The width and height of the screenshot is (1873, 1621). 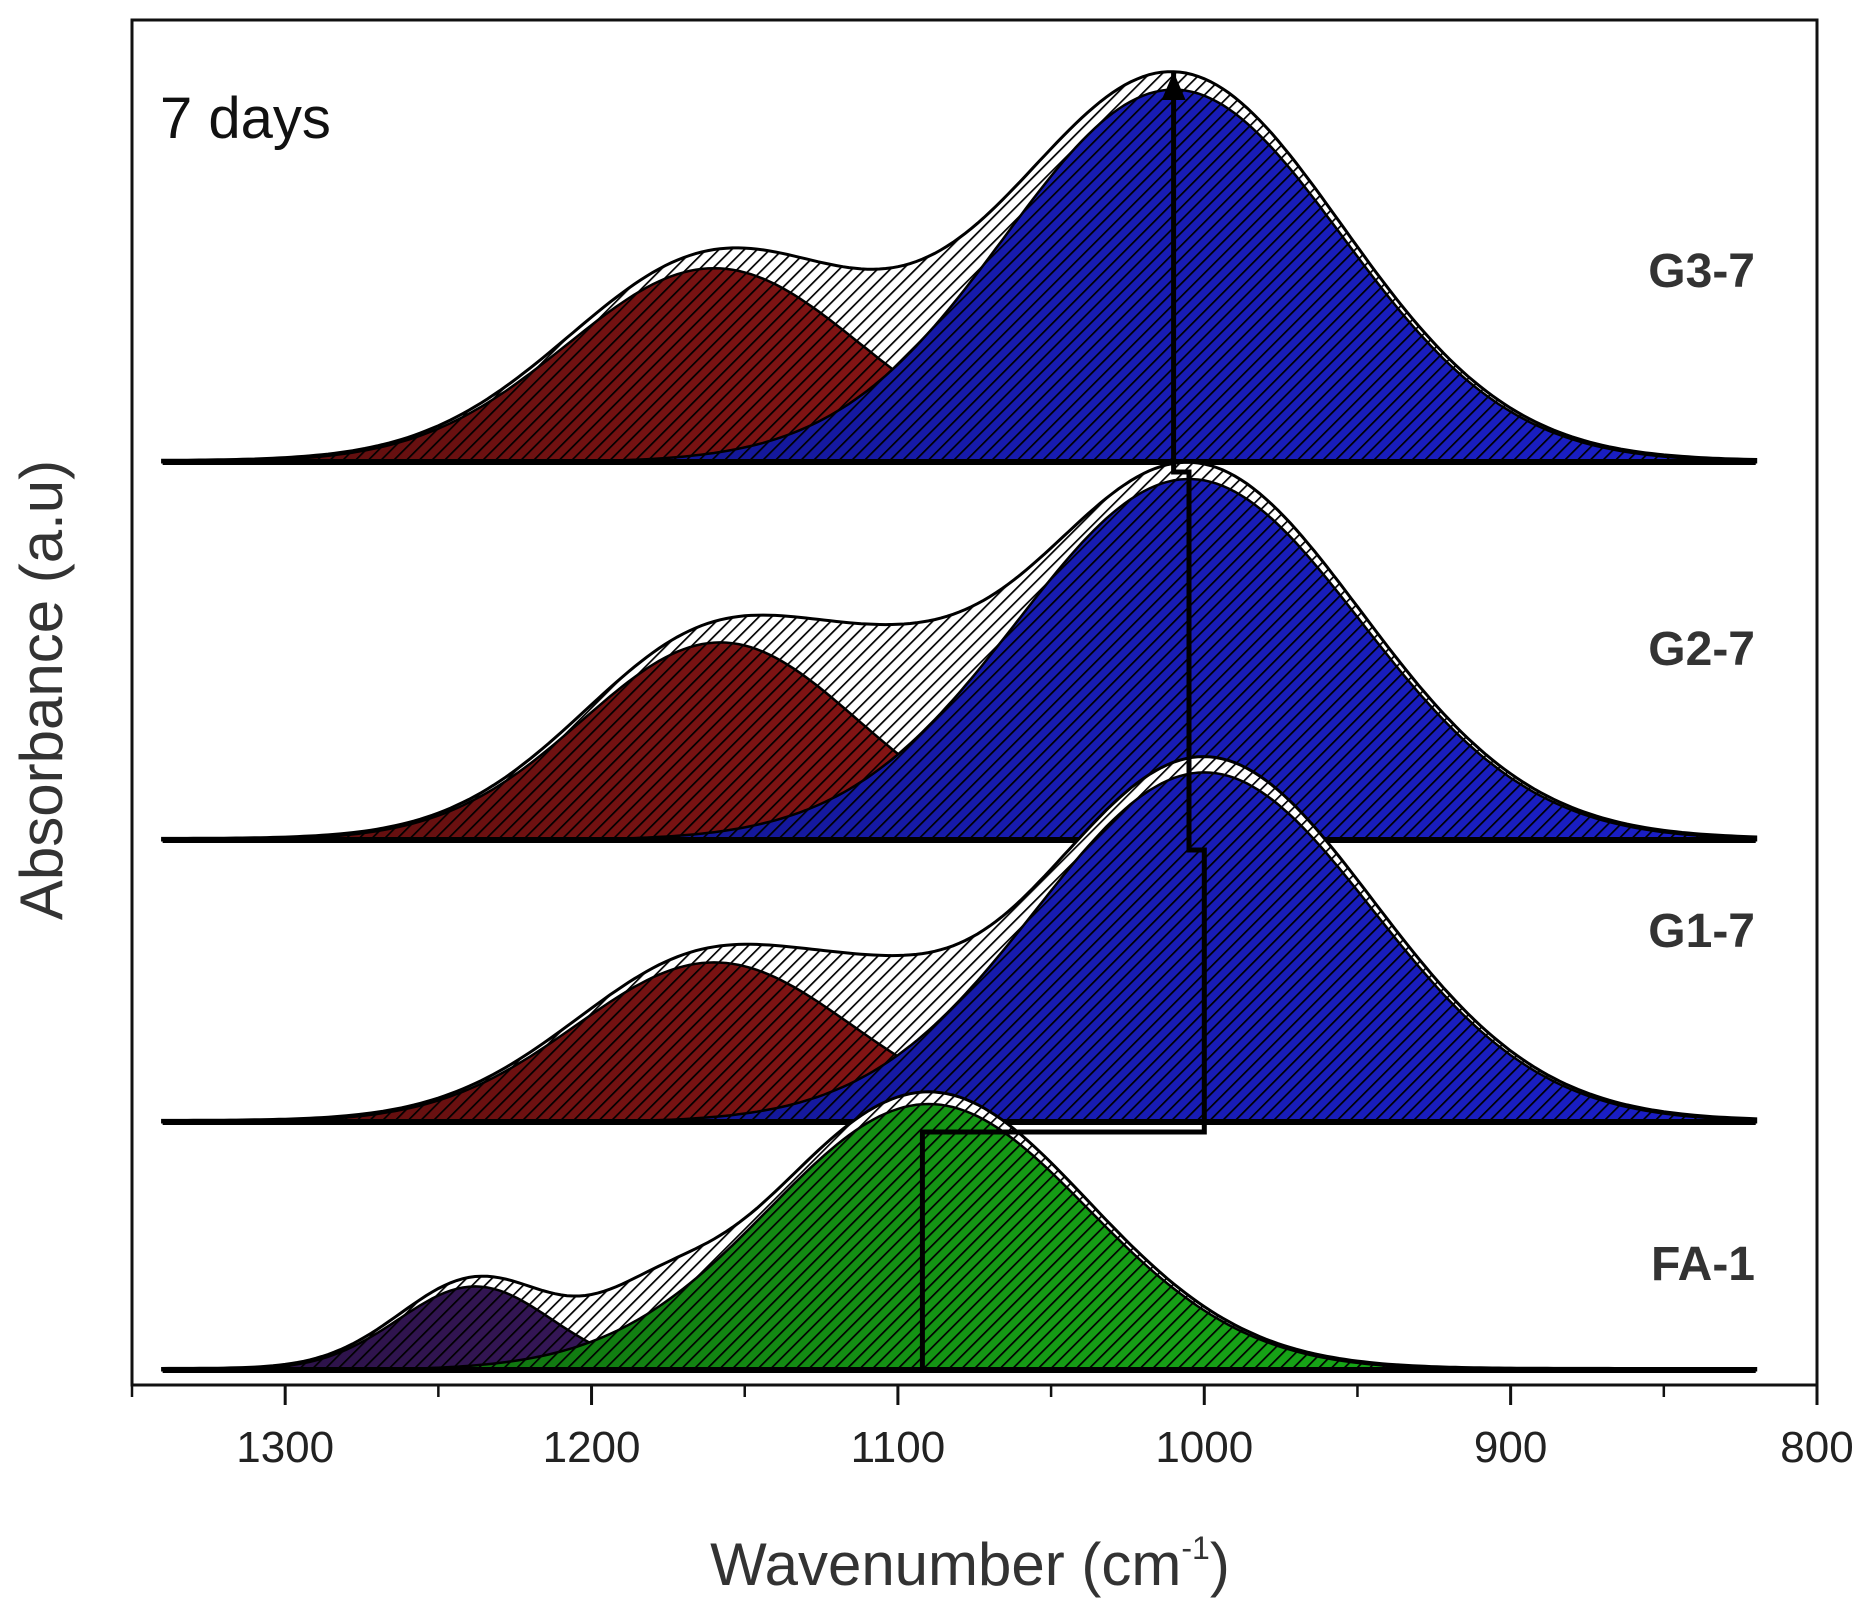 What do you see at coordinates (1701, 649) in the screenshot?
I see `panel-label: G2-7` at bounding box center [1701, 649].